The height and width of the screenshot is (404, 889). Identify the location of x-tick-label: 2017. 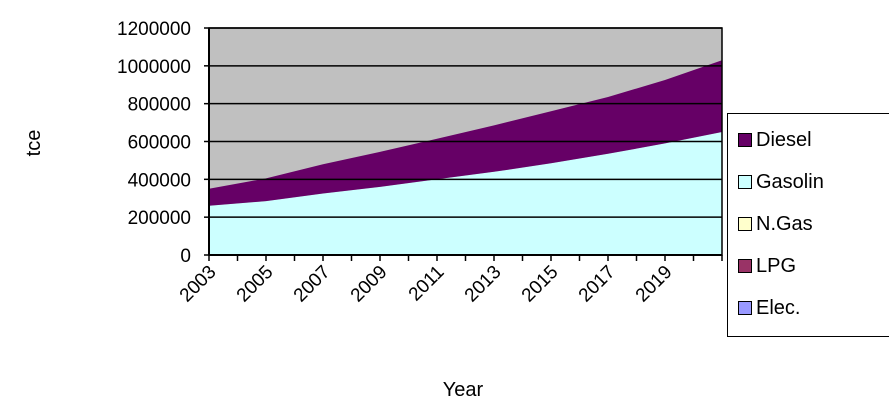
(597, 284).